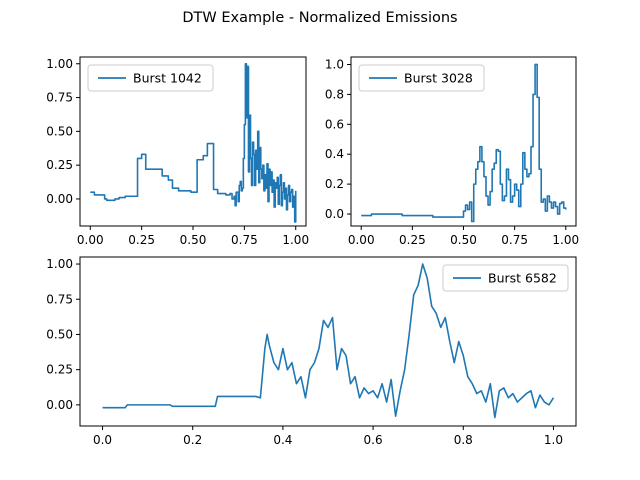 This screenshot has height=480, width=640. What do you see at coordinates (553, 440) in the screenshot?
I see `x-tick-label: 1.0` at bounding box center [553, 440].